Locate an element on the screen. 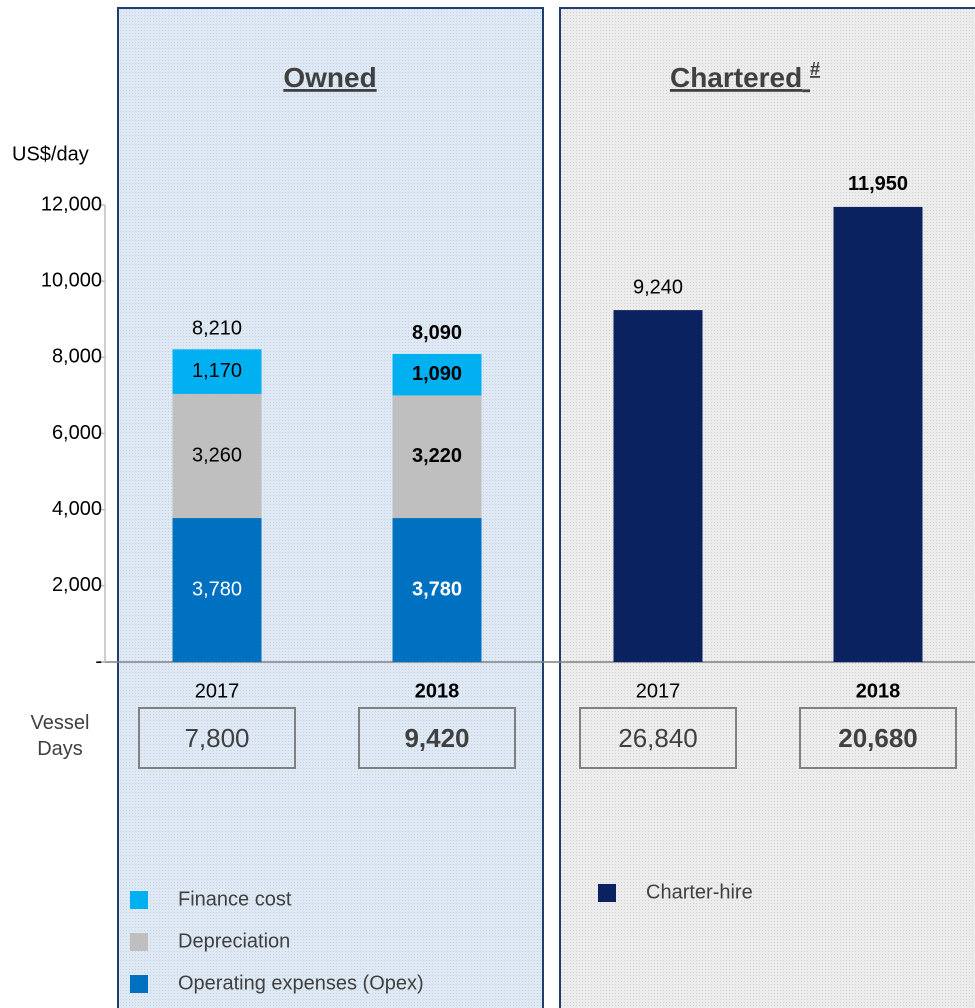 Image resolution: width=975 pixels, height=1008 pixels. panel-title: Chartered # is located at coordinates (745, 76).